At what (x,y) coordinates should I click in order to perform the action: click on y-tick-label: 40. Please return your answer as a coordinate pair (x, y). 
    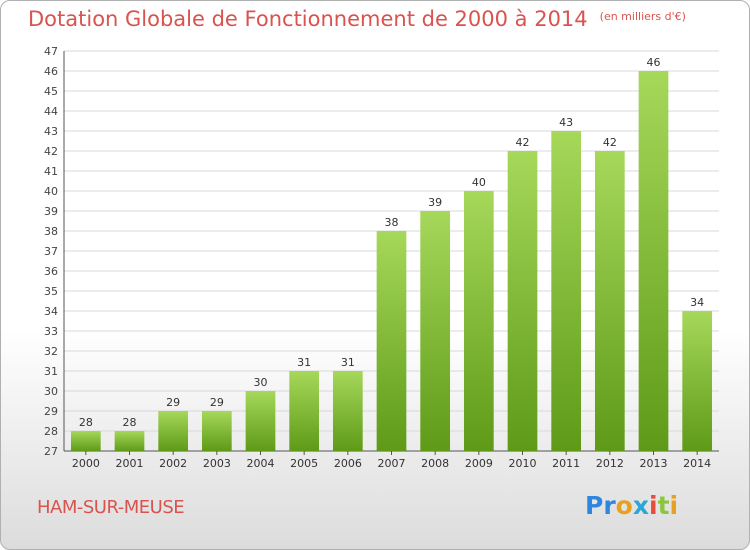
    Looking at the image, I should click on (51, 191).